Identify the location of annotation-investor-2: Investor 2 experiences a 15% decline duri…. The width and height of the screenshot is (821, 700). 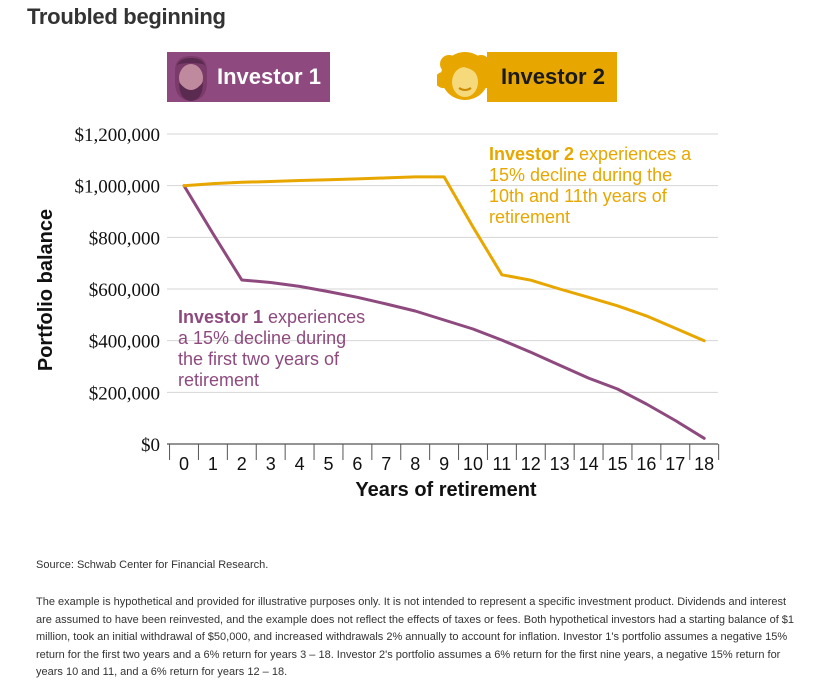
(590, 185).